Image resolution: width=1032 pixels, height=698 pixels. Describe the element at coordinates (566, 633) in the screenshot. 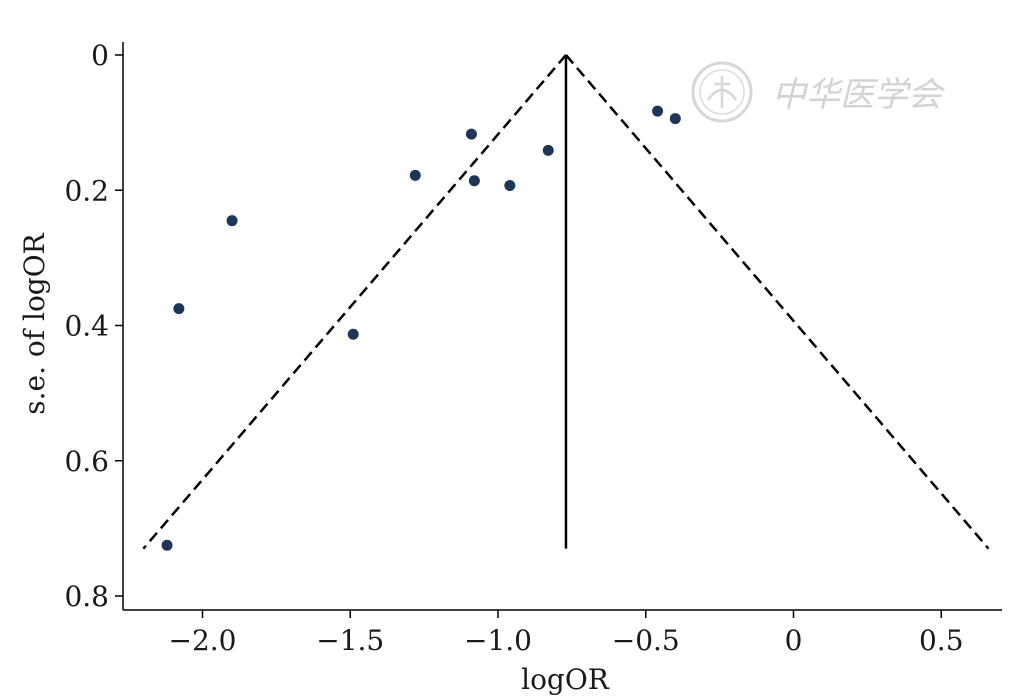

I see `x-ticks: −2.0 −1.5 −1.0 −0.5 0 0.5` at that location.